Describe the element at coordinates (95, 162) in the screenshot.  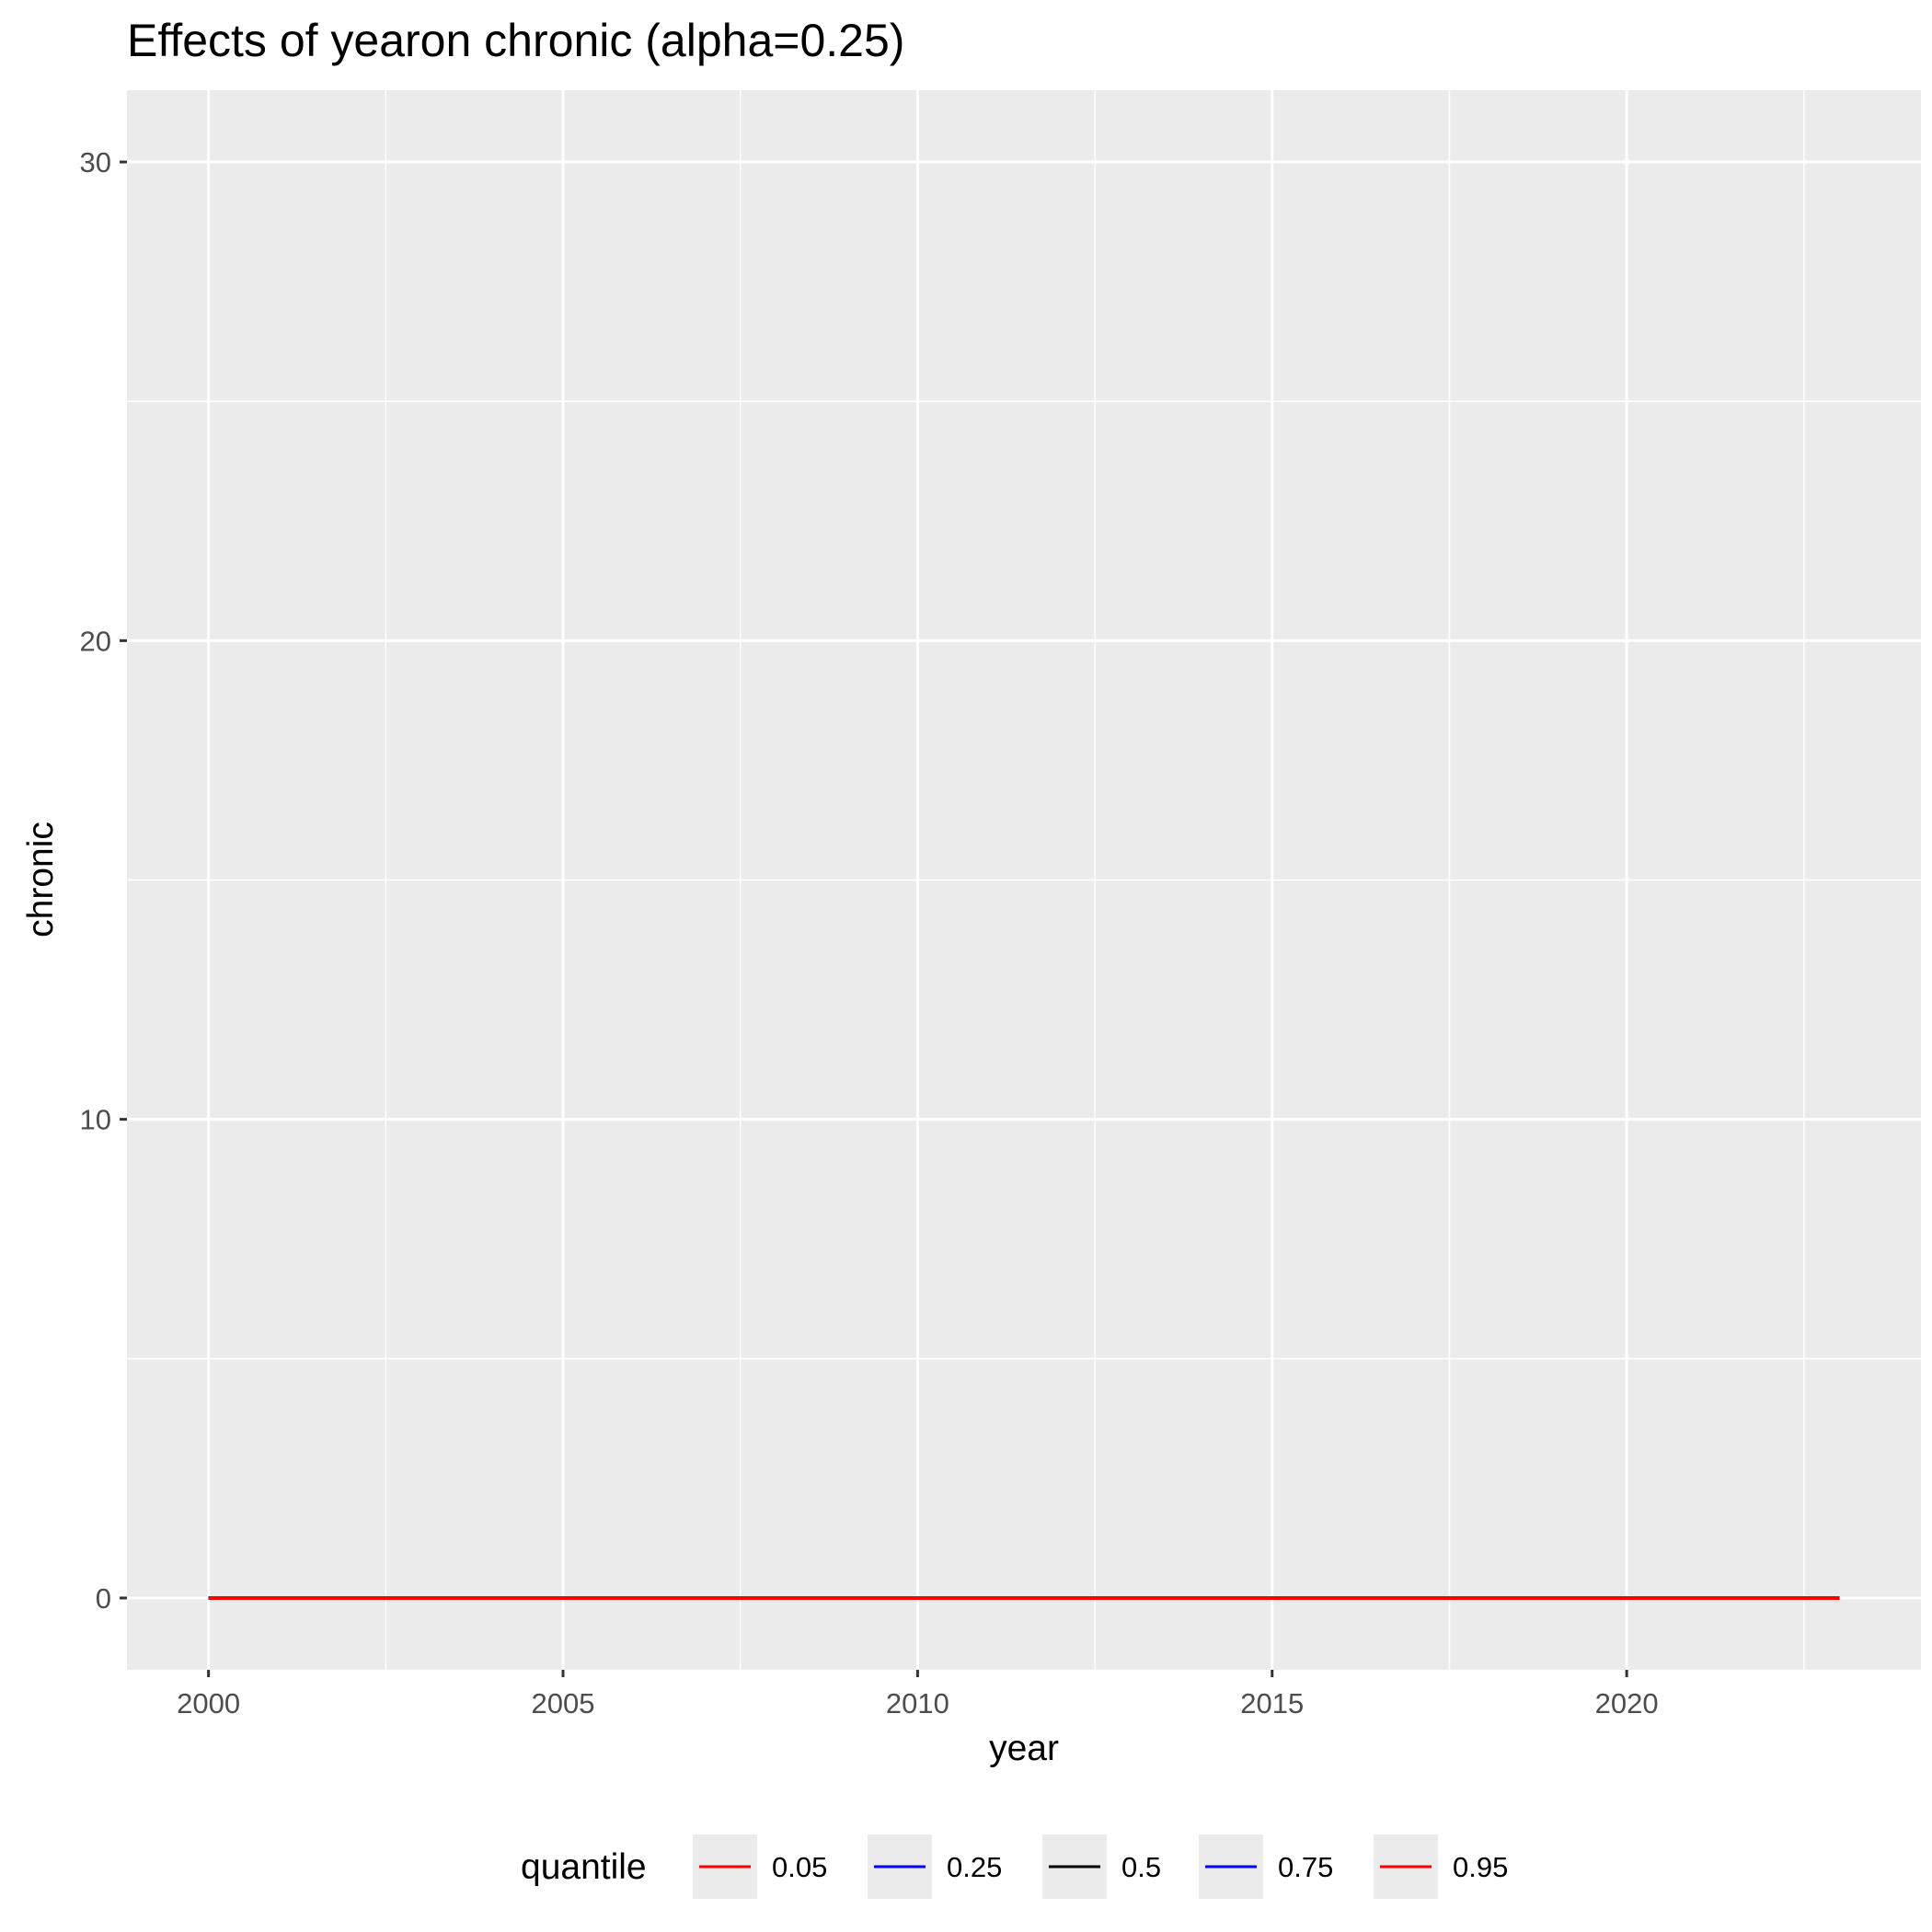
I see `y-tick-label: 30` at that location.